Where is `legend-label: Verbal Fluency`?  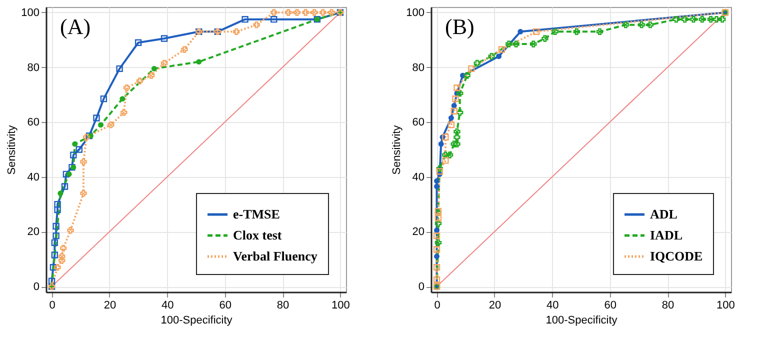 legend-label: Verbal Fluency is located at coordinates (275, 256).